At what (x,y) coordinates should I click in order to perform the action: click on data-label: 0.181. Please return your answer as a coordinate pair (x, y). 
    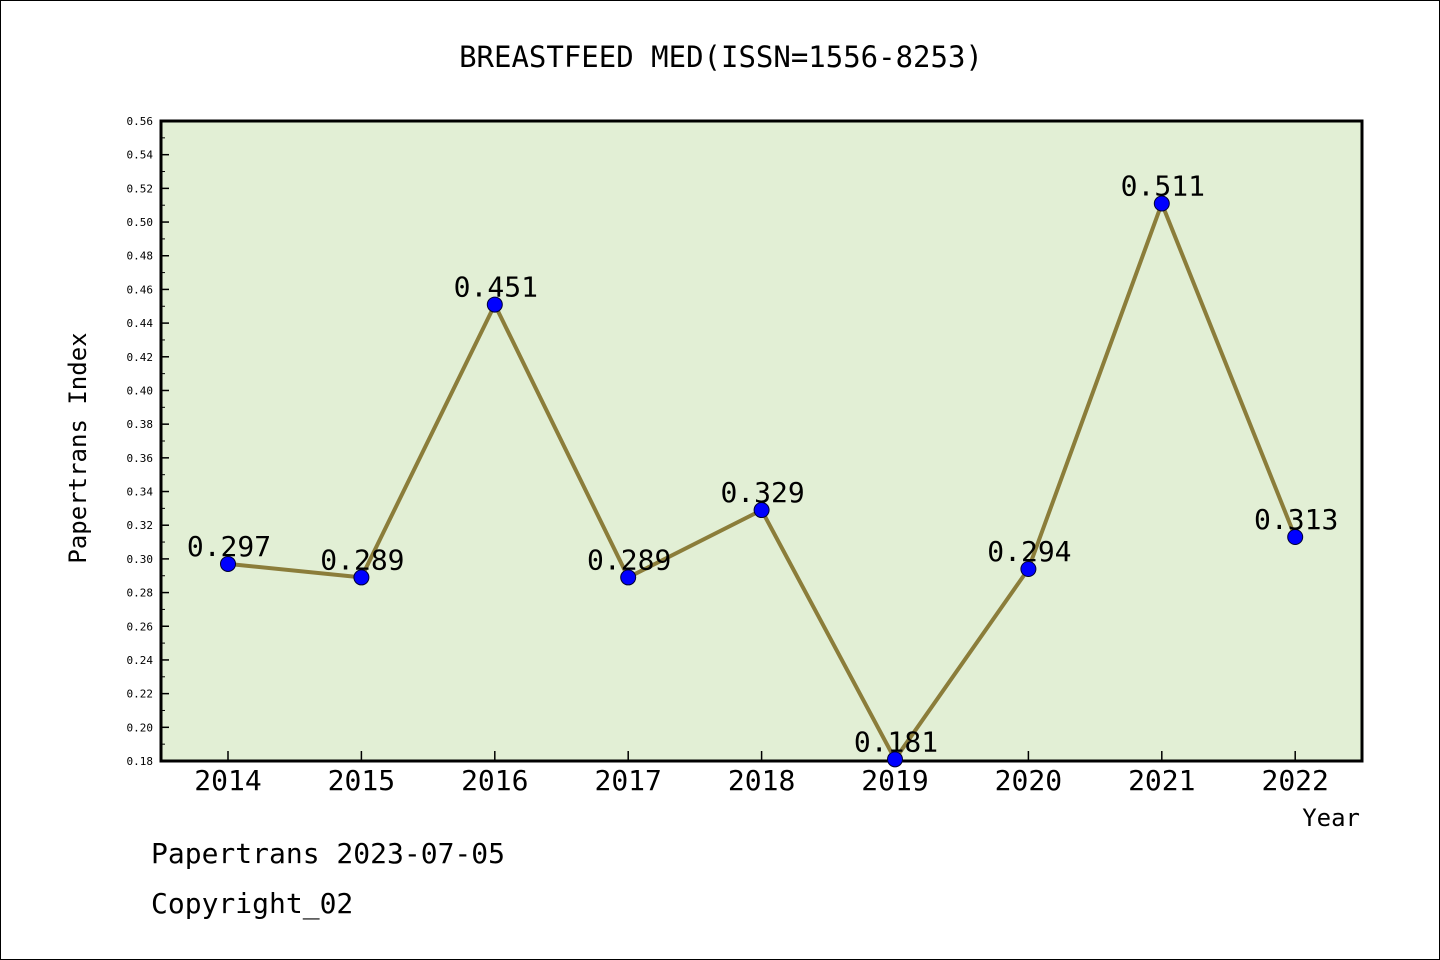
    Looking at the image, I should click on (896, 741).